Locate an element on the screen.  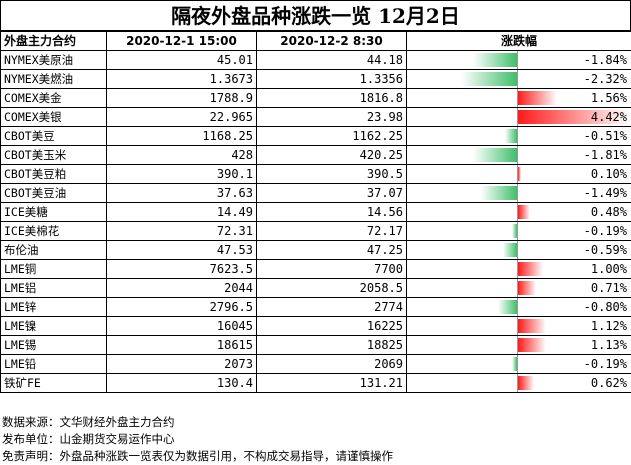
value-date1: 45.01 is located at coordinates (181, 60).